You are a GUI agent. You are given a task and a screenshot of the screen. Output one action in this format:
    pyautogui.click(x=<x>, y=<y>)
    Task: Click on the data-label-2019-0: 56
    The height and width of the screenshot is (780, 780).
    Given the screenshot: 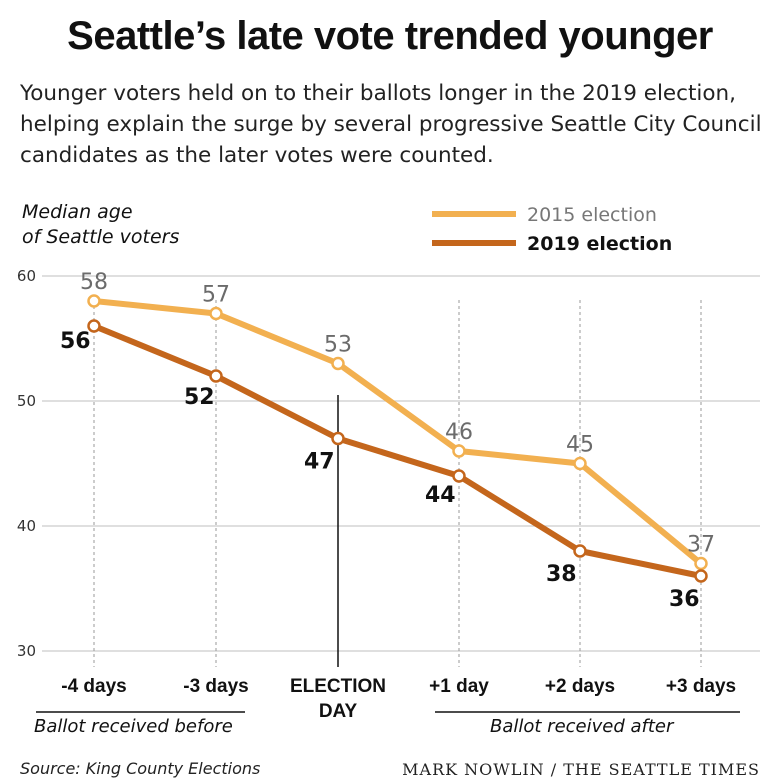 What is the action you would take?
    pyautogui.click(x=75, y=341)
    